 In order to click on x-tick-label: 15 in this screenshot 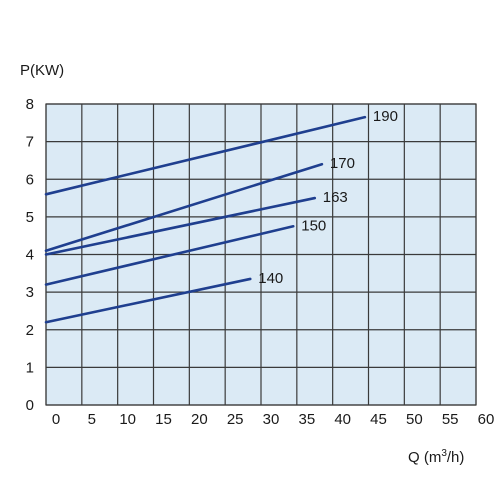, I will do `click(163, 419)`.